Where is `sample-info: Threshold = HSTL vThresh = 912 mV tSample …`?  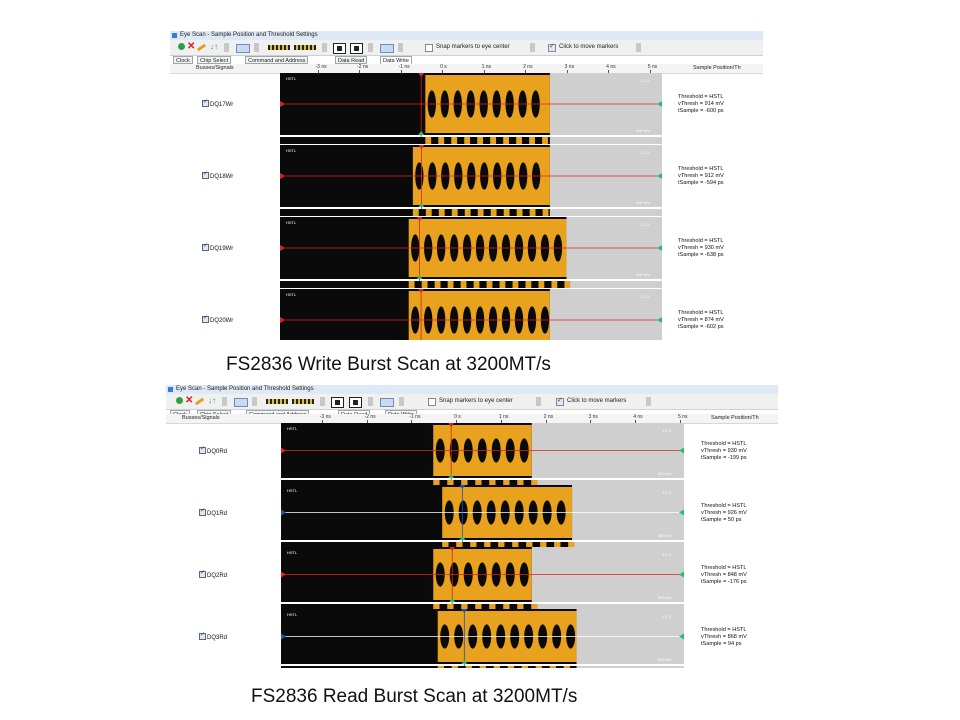 sample-info: Threshold = HSTL vThresh = 912 mV tSample … is located at coordinates (701, 176).